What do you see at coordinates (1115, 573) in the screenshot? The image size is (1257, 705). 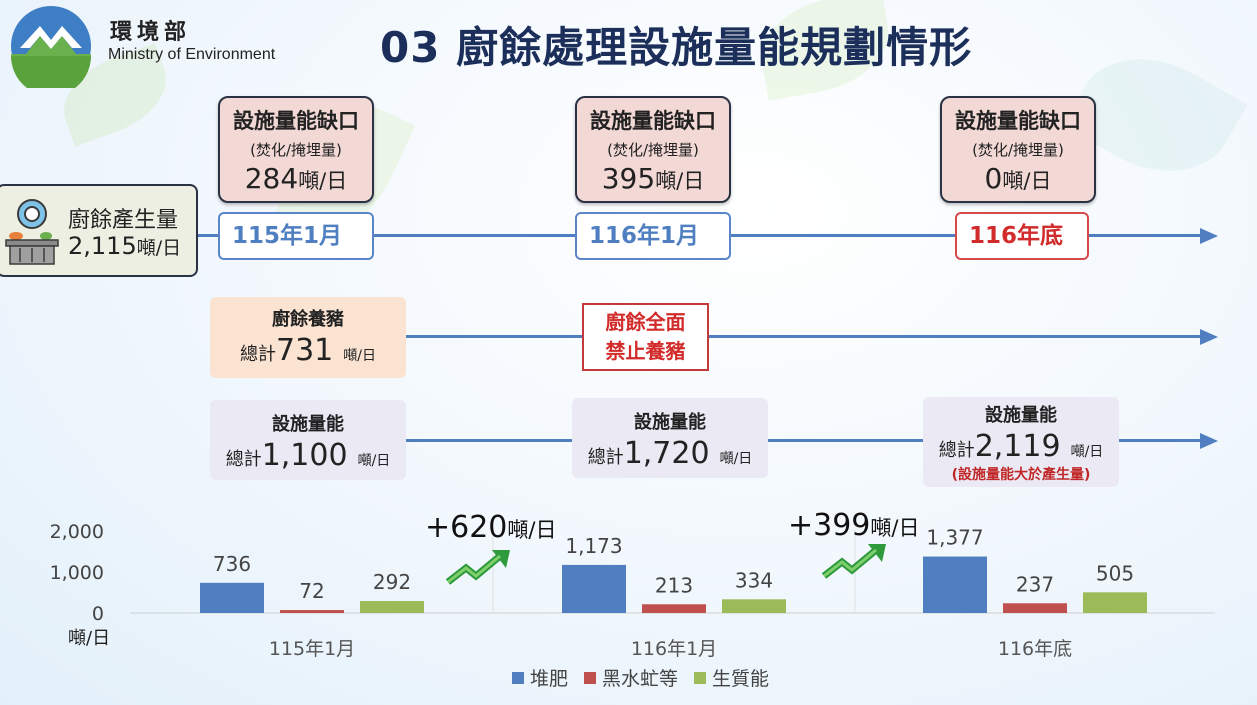 I see `data-label: 505` at bounding box center [1115, 573].